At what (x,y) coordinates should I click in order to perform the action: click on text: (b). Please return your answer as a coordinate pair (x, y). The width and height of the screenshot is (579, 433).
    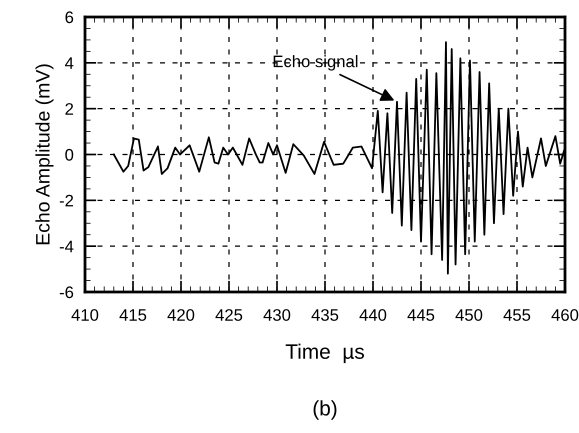
    Looking at the image, I should click on (325, 410).